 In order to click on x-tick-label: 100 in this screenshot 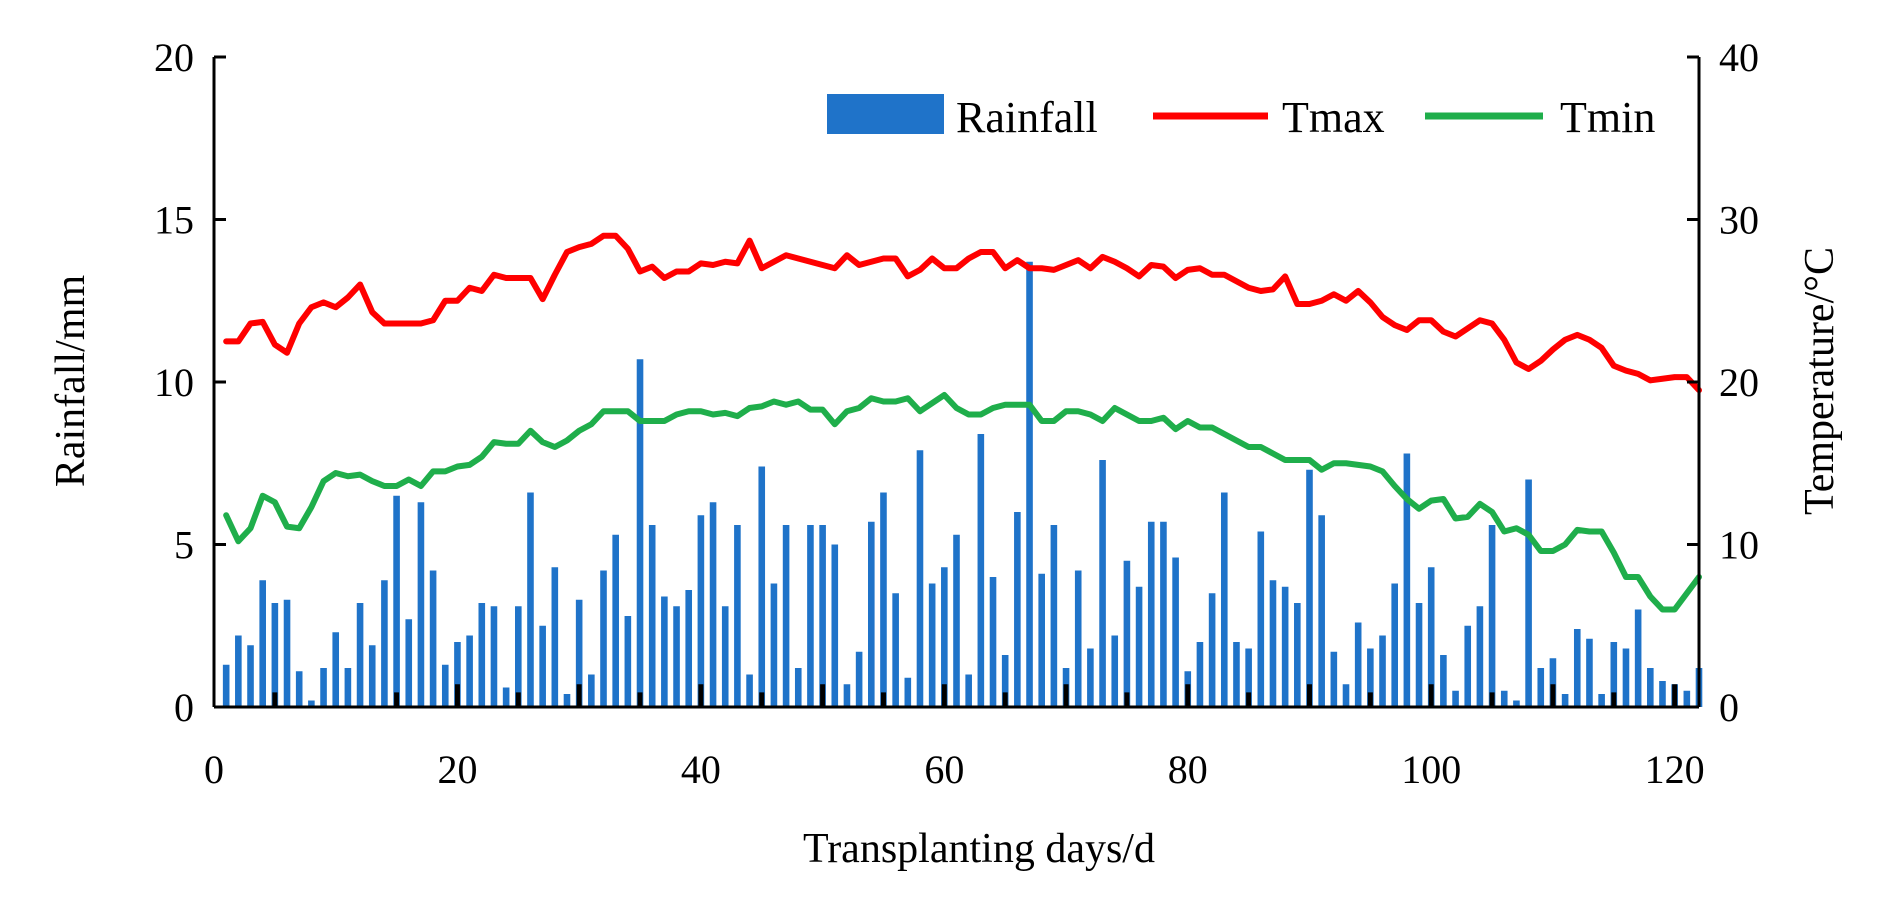, I will do `click(1431, 769)`.